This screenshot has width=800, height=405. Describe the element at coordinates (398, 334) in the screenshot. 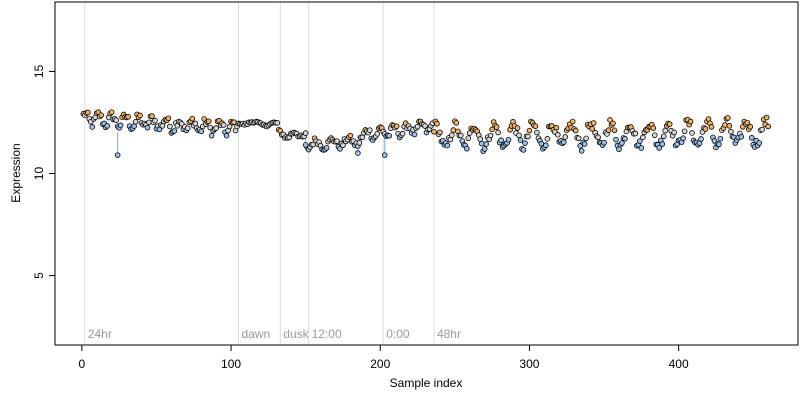

I see `marker-label-4: 0:00` at that location.